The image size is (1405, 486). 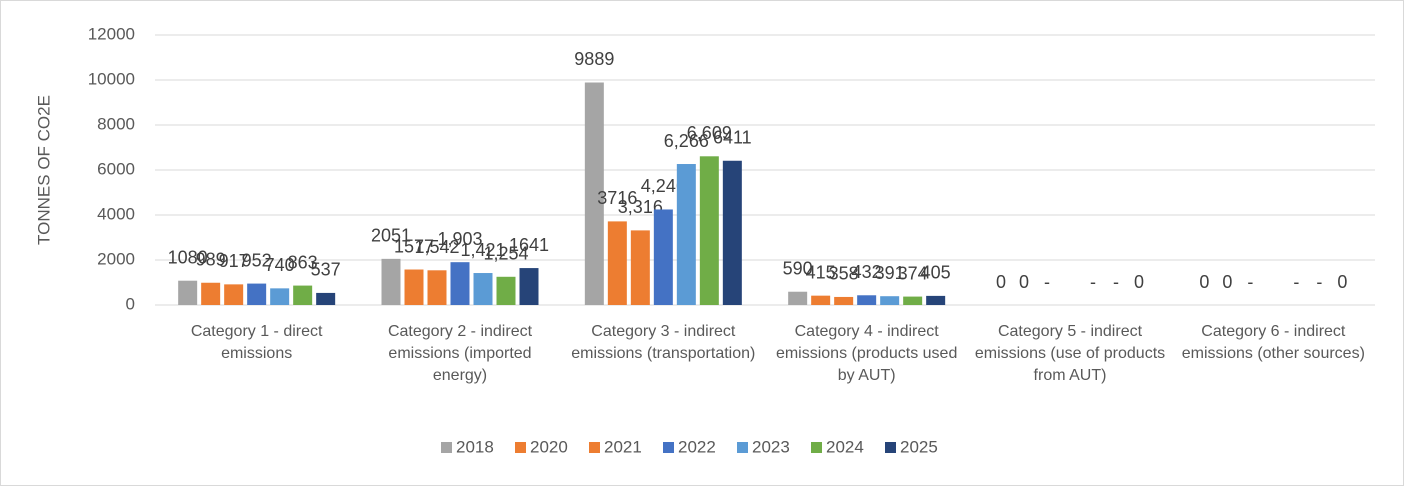 What do you see at coordinates (414, 246) in the screenshot?
I see `data-label: 1577` at bounding box center [414, 246].